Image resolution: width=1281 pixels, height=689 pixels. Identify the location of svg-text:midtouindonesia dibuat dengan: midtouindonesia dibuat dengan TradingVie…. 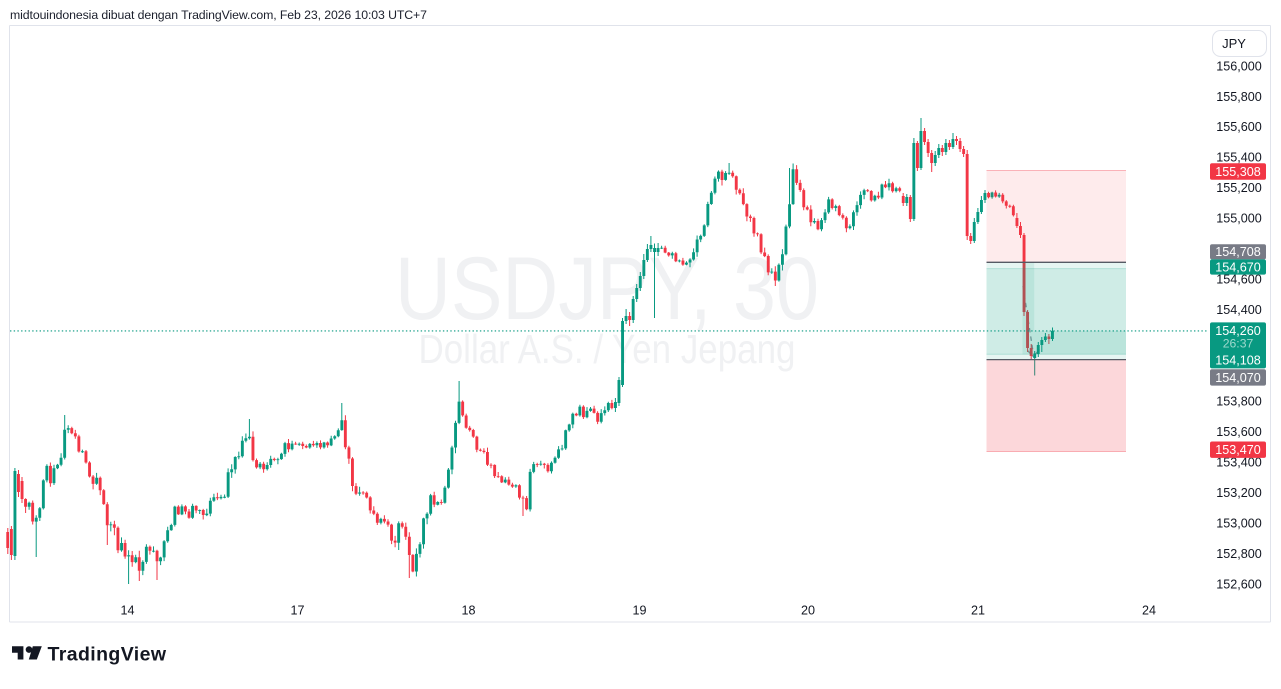
(218, 15).